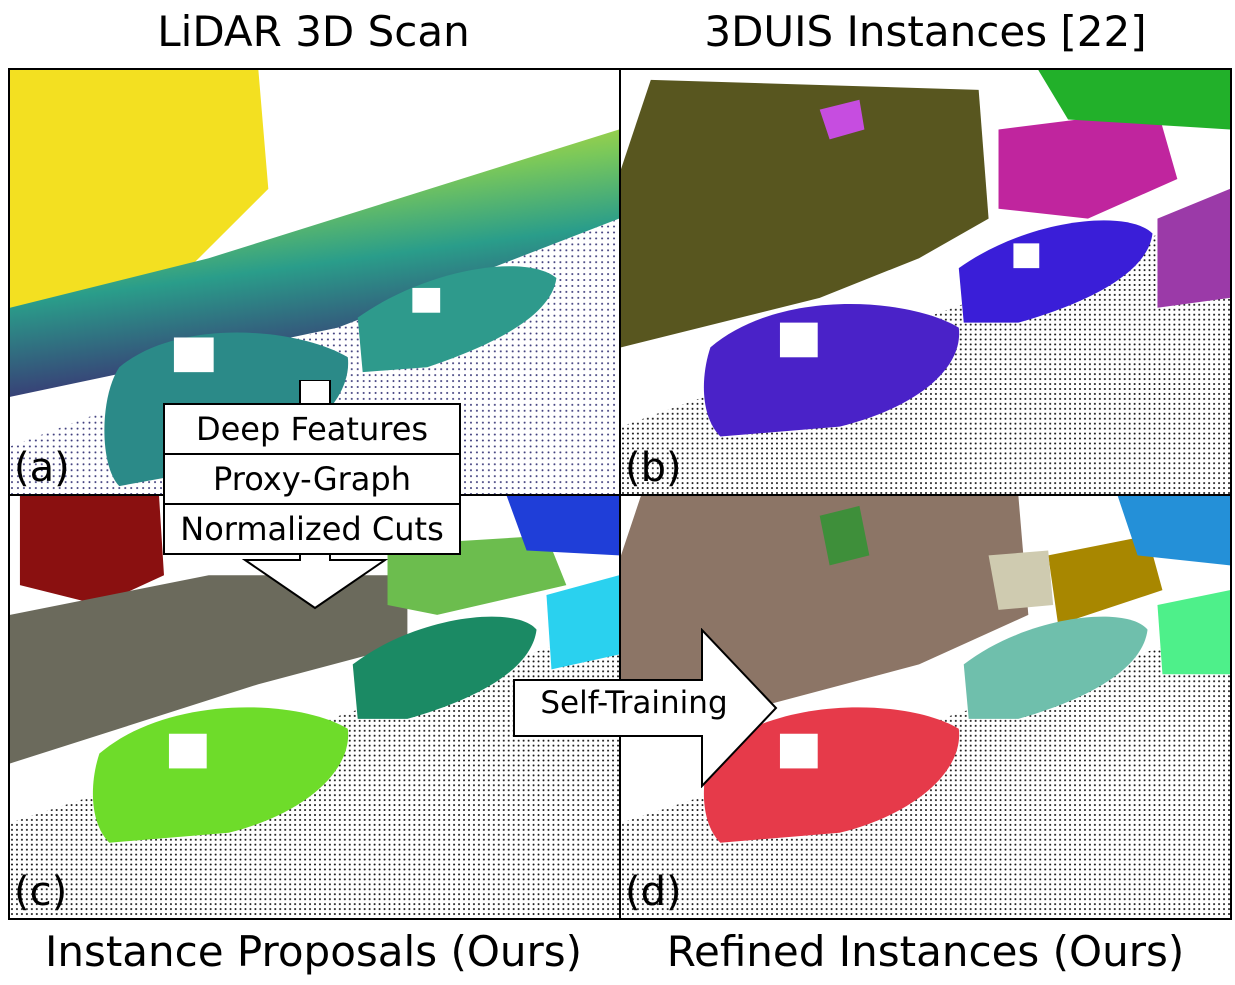  Describe the element at coordinates (312, 528) in the screenshot. I see `pipeline-step-normalized-cuts: Normalized Cuts` at that location.